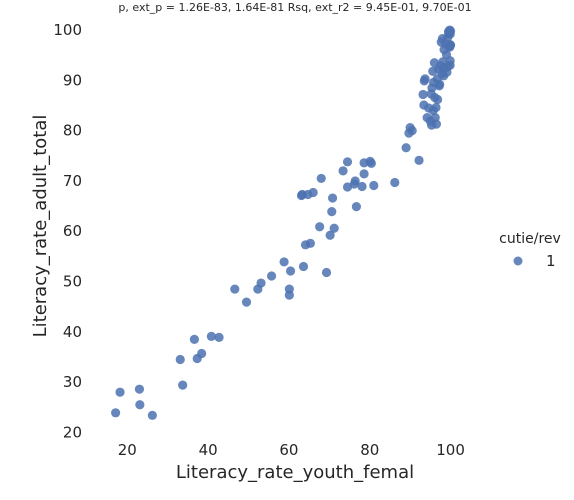 The height and width of the screenshot is (500, 574). What do you see at coordinates (72, 80) in the screenshot?
I see `y-tick-label: 90` at bounding box center [72, 80].